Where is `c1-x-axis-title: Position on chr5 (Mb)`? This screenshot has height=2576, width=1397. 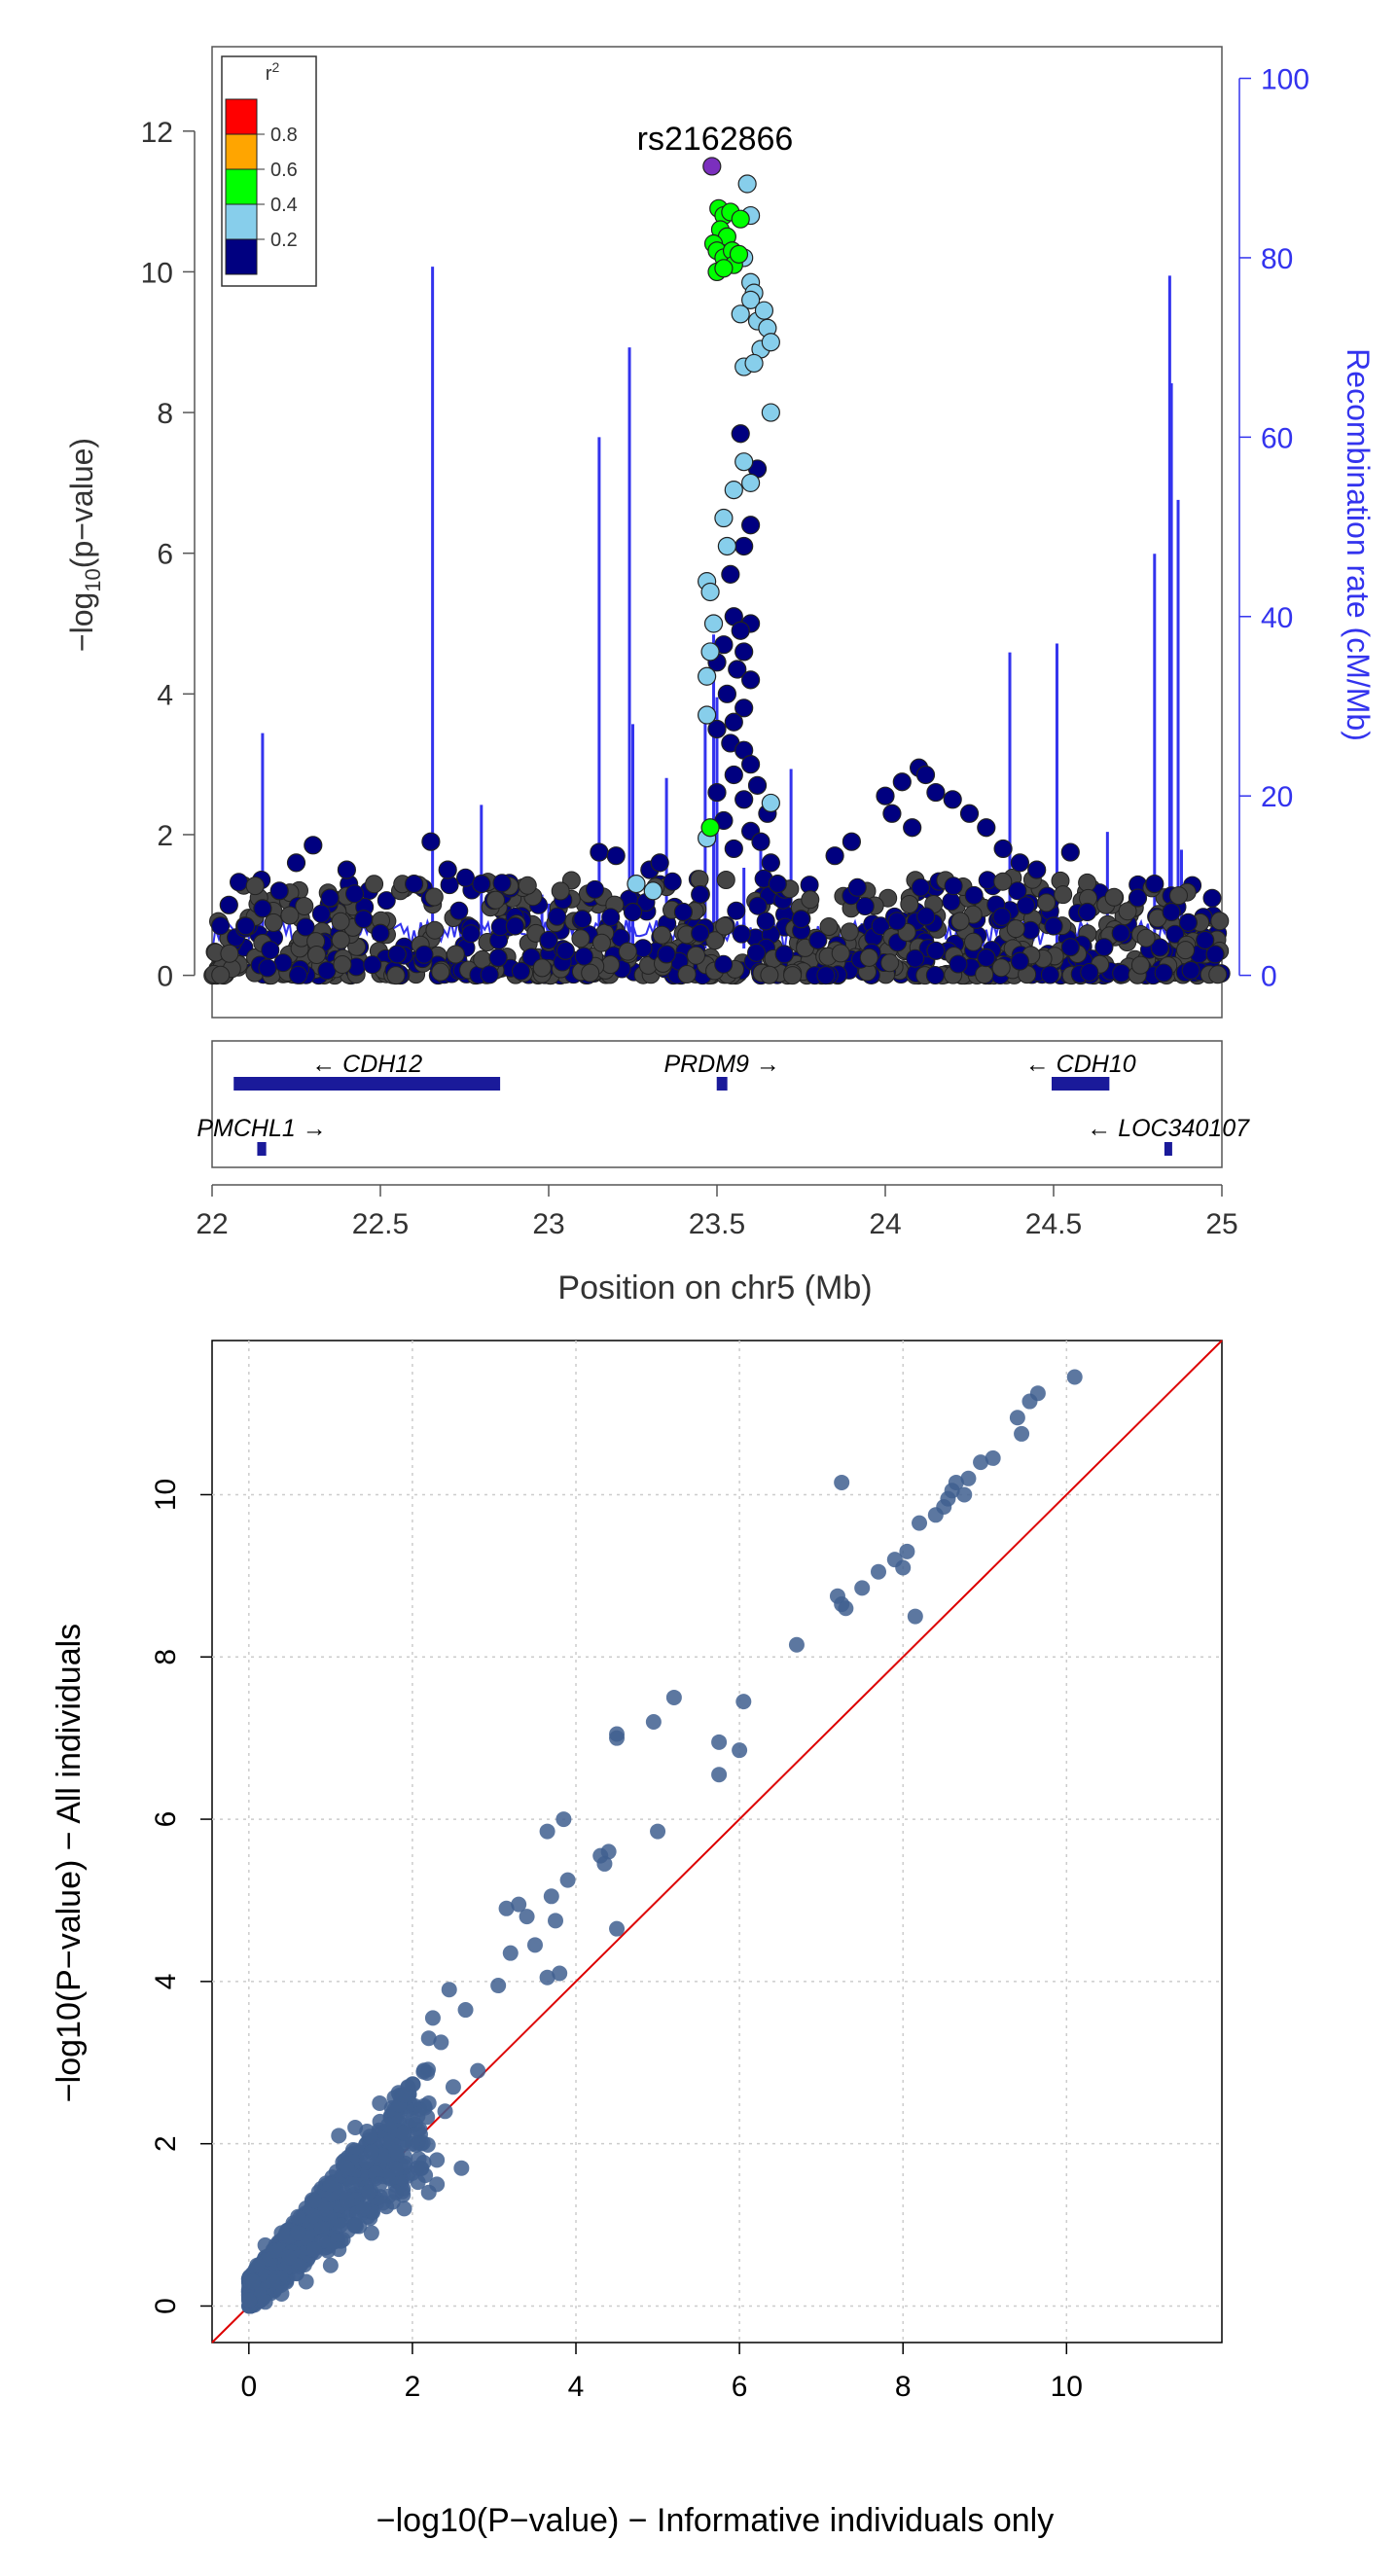
c1-x-axis-title: Position on chr5 (Mb) is located at coordinates (714, 1288).